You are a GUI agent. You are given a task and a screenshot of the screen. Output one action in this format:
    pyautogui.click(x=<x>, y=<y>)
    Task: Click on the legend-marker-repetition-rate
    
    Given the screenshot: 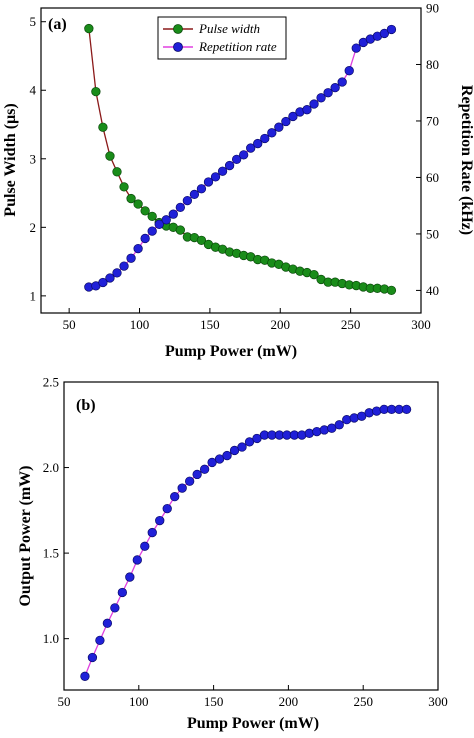 What is the action you would take?
    pyautogui.click(x=178, y=47)
    